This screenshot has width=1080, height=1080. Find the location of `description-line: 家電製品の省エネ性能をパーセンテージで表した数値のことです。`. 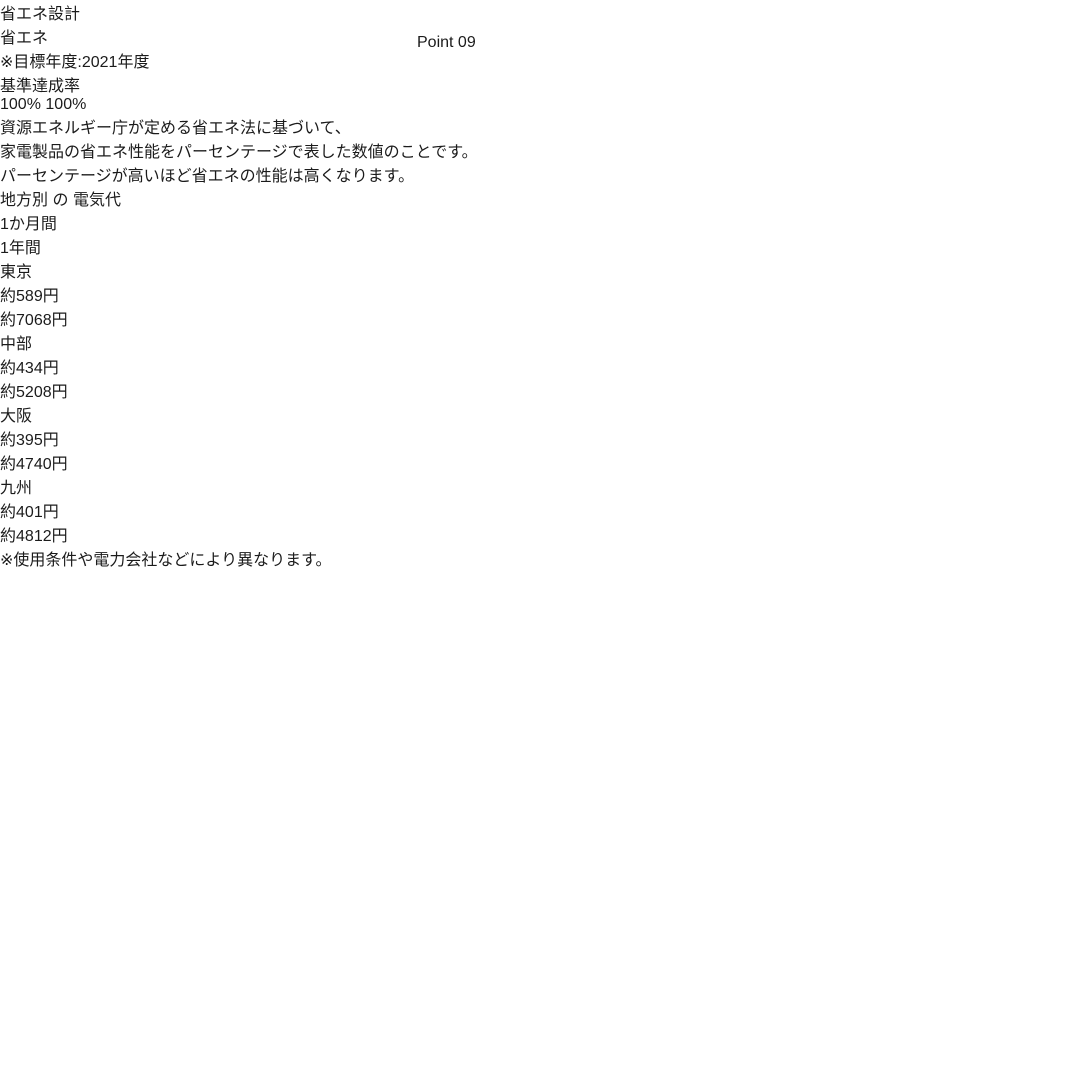

description-line: 家電製品の省エネ性能をパーセンテージで表した数値のことです。 is located at coordinates (239, 152).